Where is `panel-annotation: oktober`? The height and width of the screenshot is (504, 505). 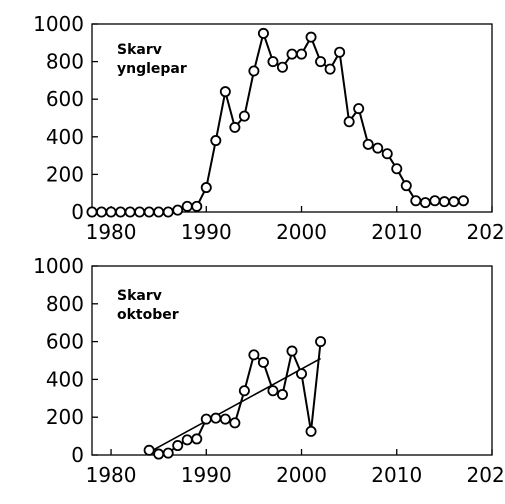 panel-annotation: oktober is located at coordinates (148, 315).